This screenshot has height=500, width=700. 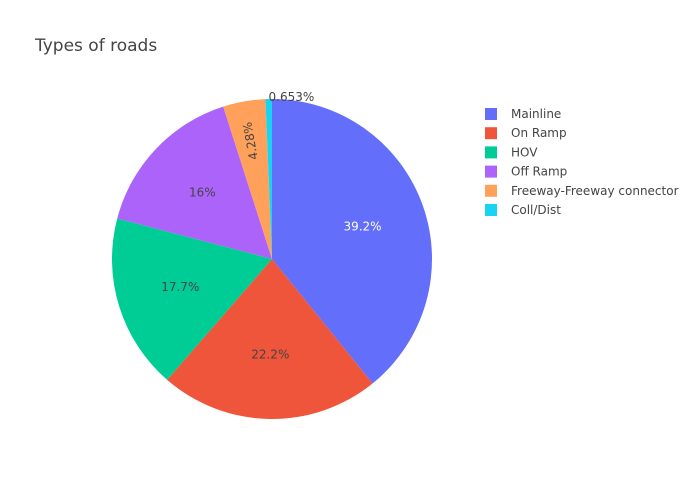 What do you see at coordinates (536, 210) in the screenshot?
I see `legend-label: Coll/Dist` at bounding box center [536, 210].